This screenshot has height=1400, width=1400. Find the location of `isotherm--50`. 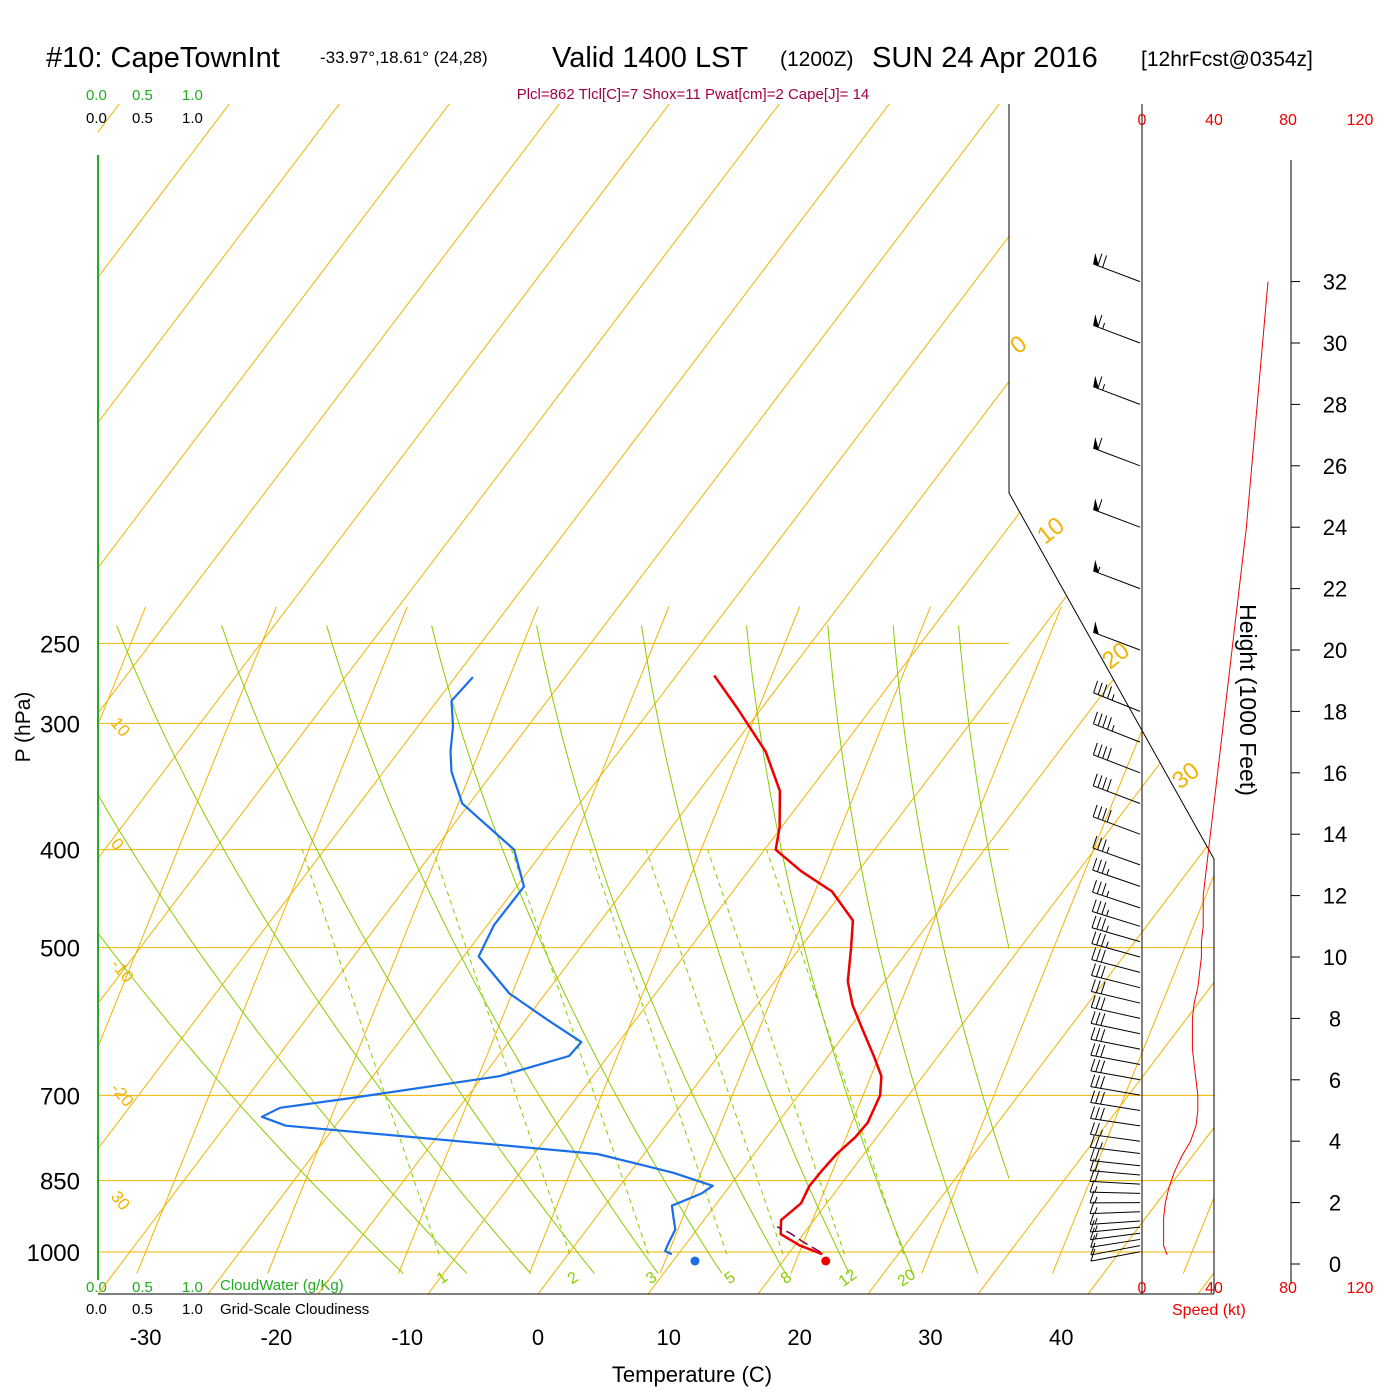

isotherm--50 is located at coordinates (122, 940).